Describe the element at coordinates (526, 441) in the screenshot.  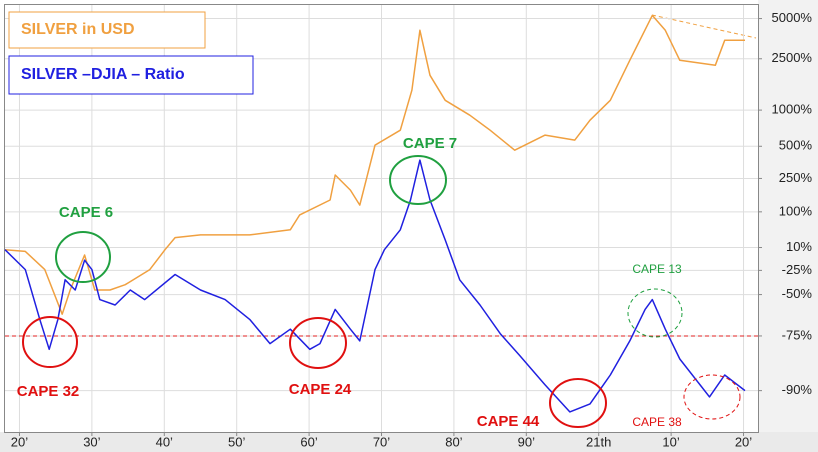
I see `x-tick-label: 90’` at that location.